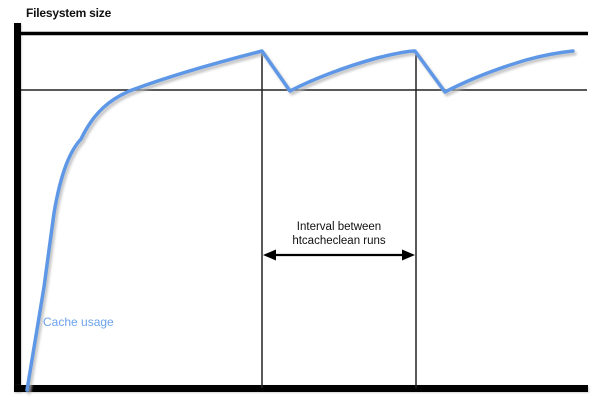 This screenshot has width=600, height=406. I want to click on y-axis, so click(17, 207).